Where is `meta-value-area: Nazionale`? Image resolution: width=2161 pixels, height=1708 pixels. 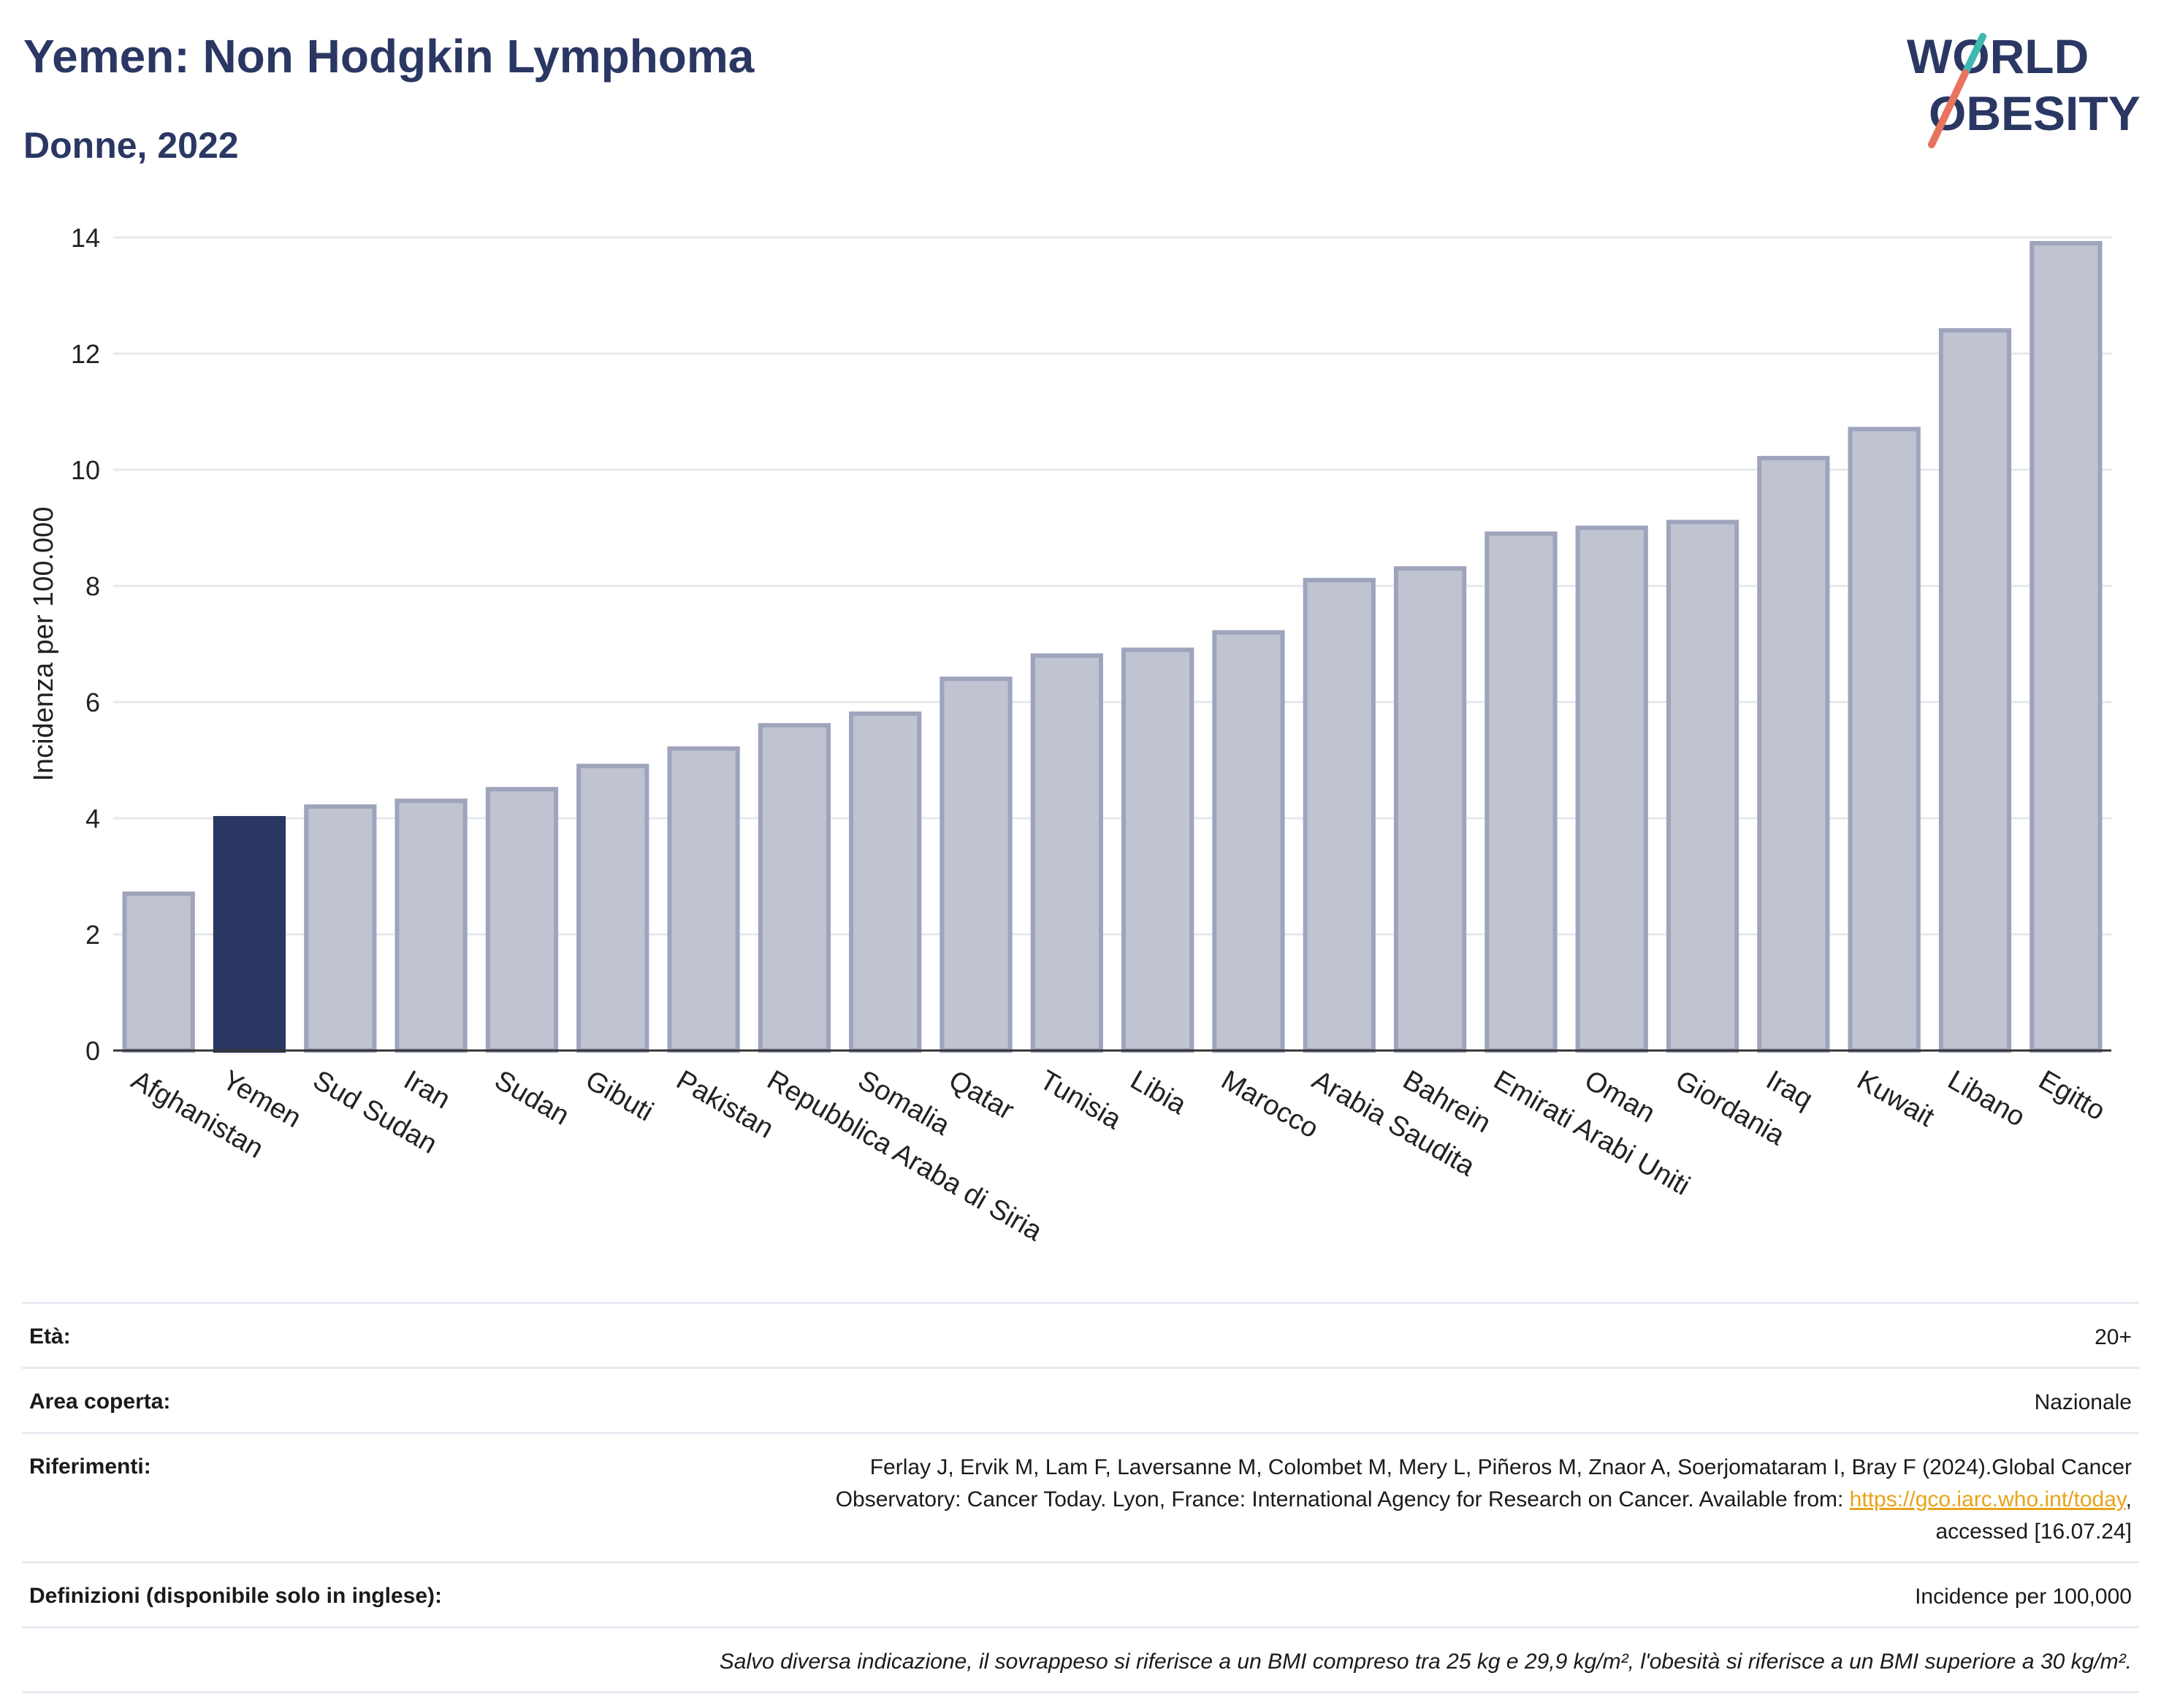
meta-value-area: Nazionale is located at coordinates (2083, 1402).